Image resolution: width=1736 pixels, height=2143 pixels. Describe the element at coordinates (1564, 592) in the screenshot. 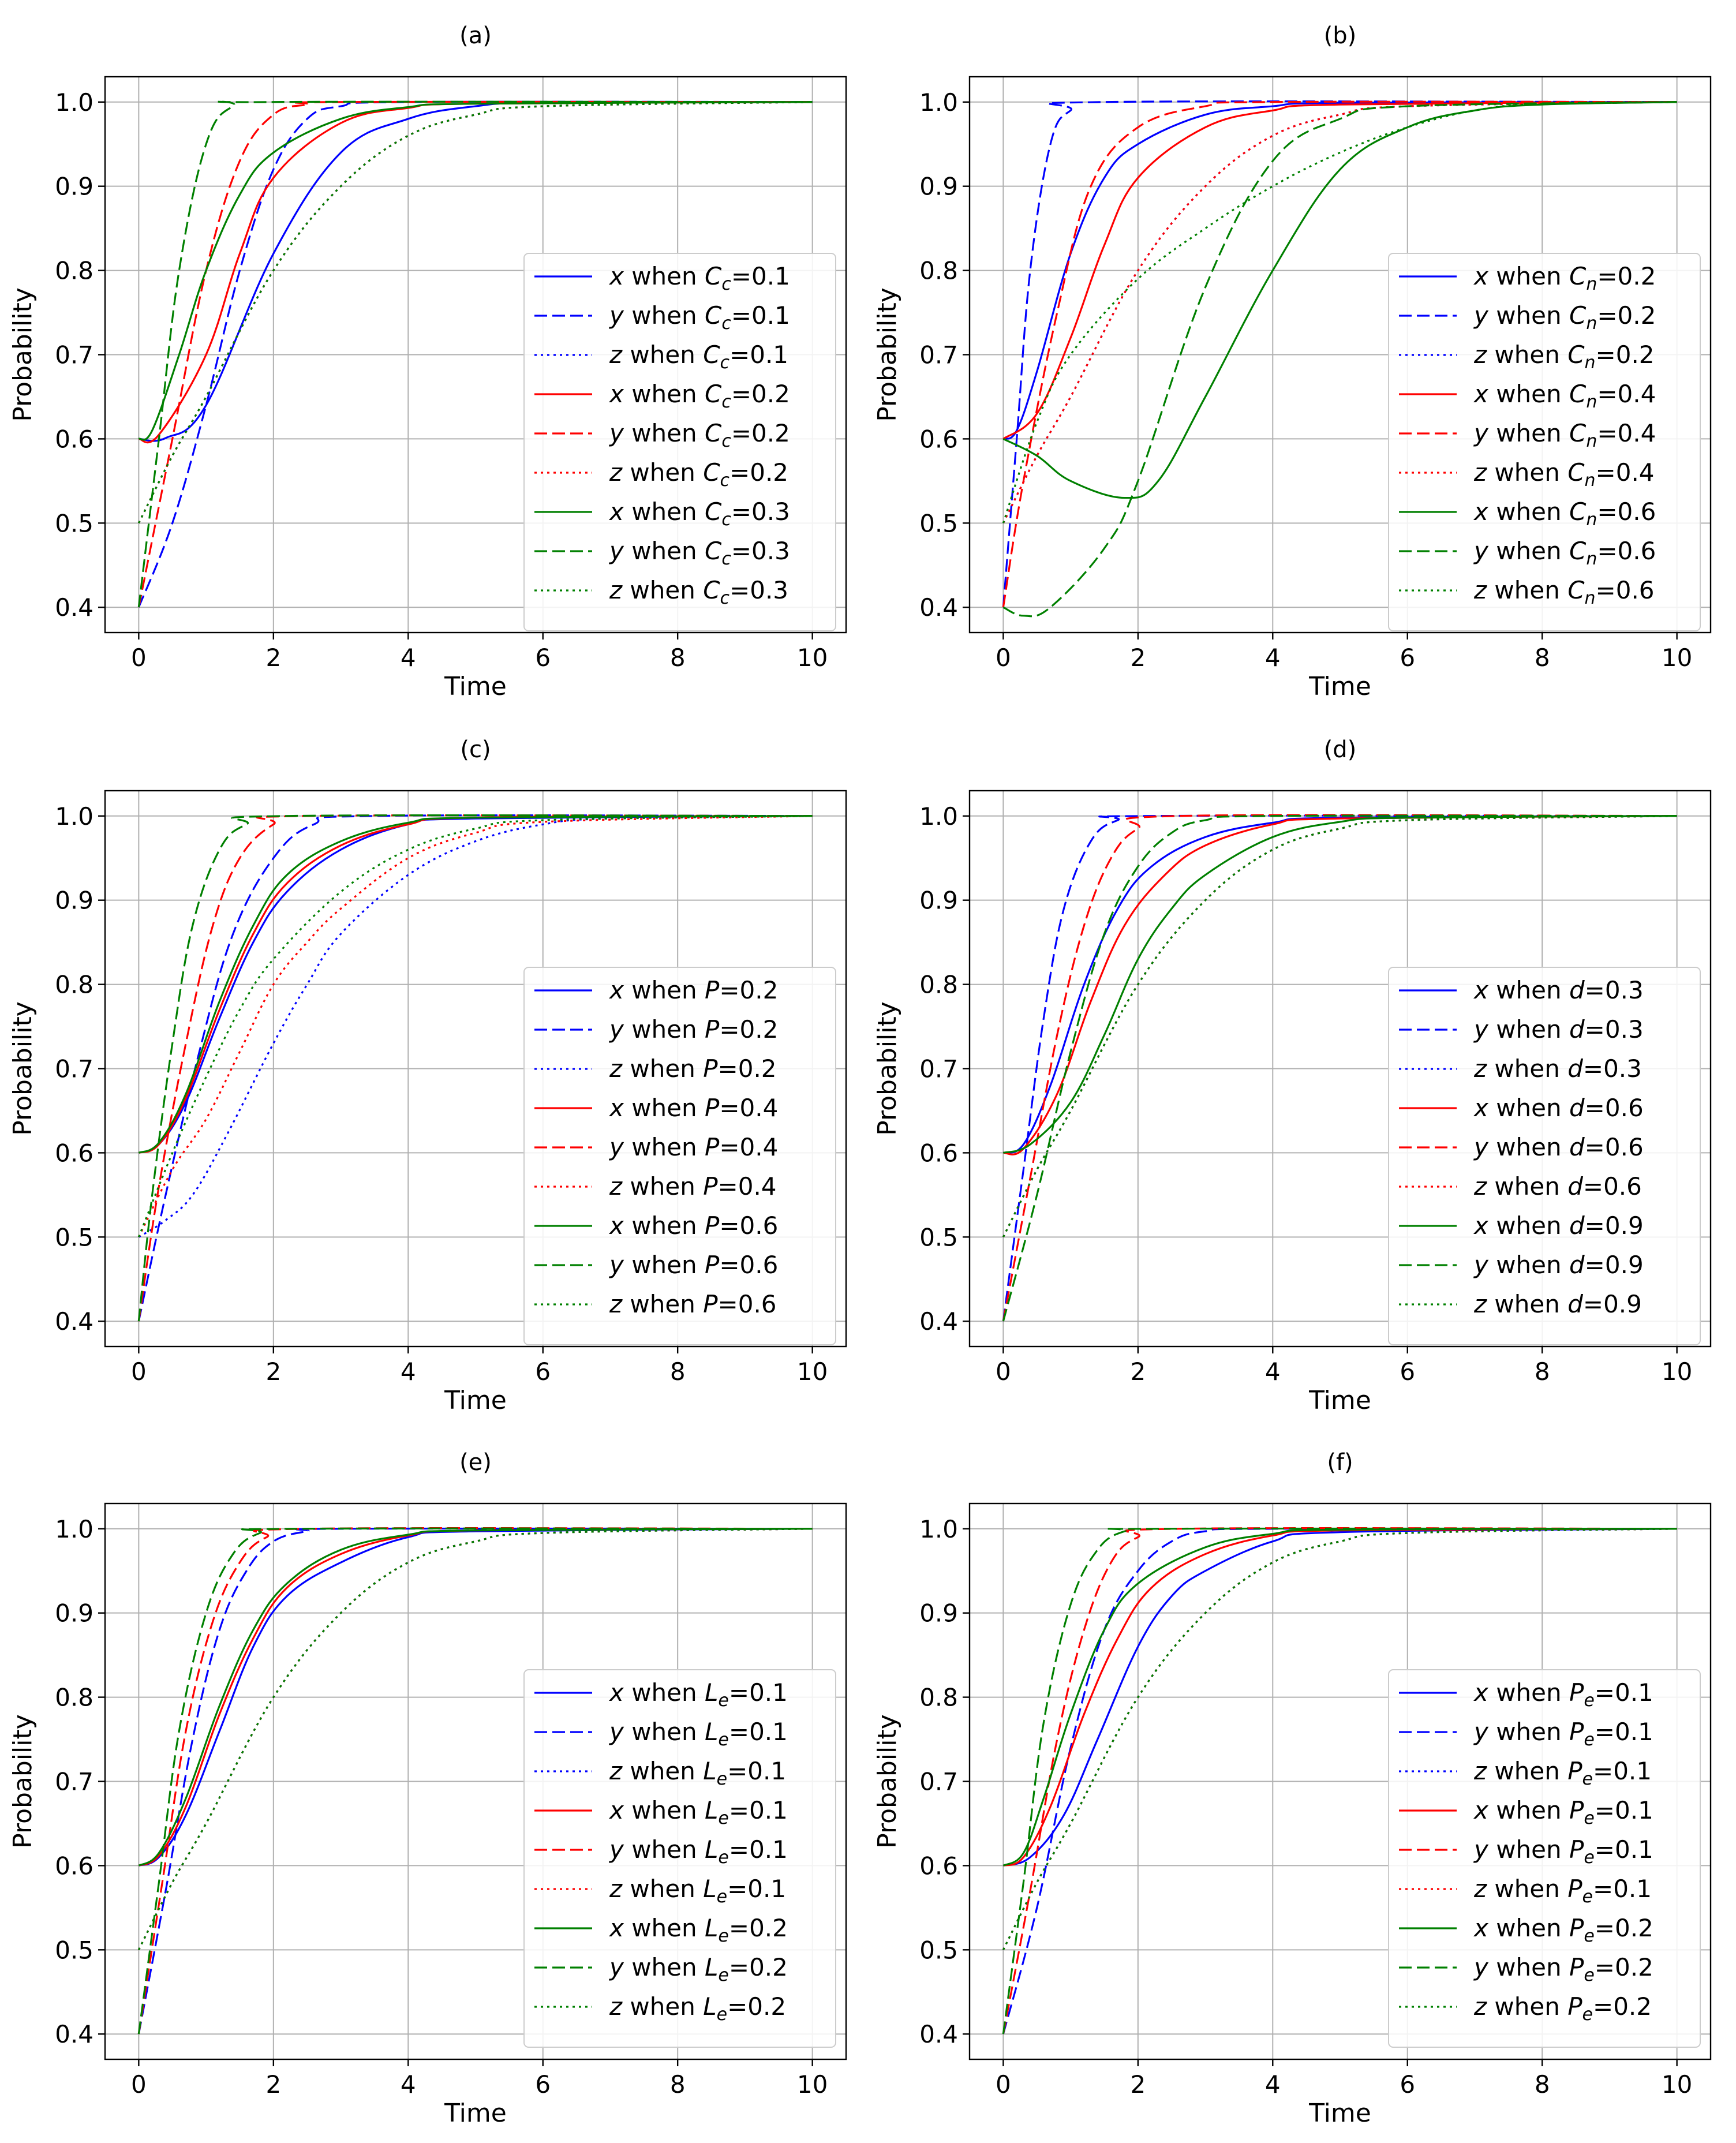

I see `legend-entry: z when Cn=0.6` at that location.